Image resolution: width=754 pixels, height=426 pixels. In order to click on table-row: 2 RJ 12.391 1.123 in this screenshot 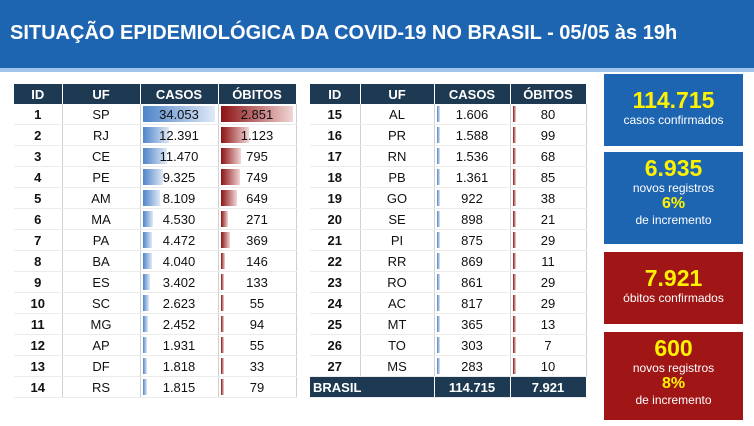, I will do `click(155, 135)`.